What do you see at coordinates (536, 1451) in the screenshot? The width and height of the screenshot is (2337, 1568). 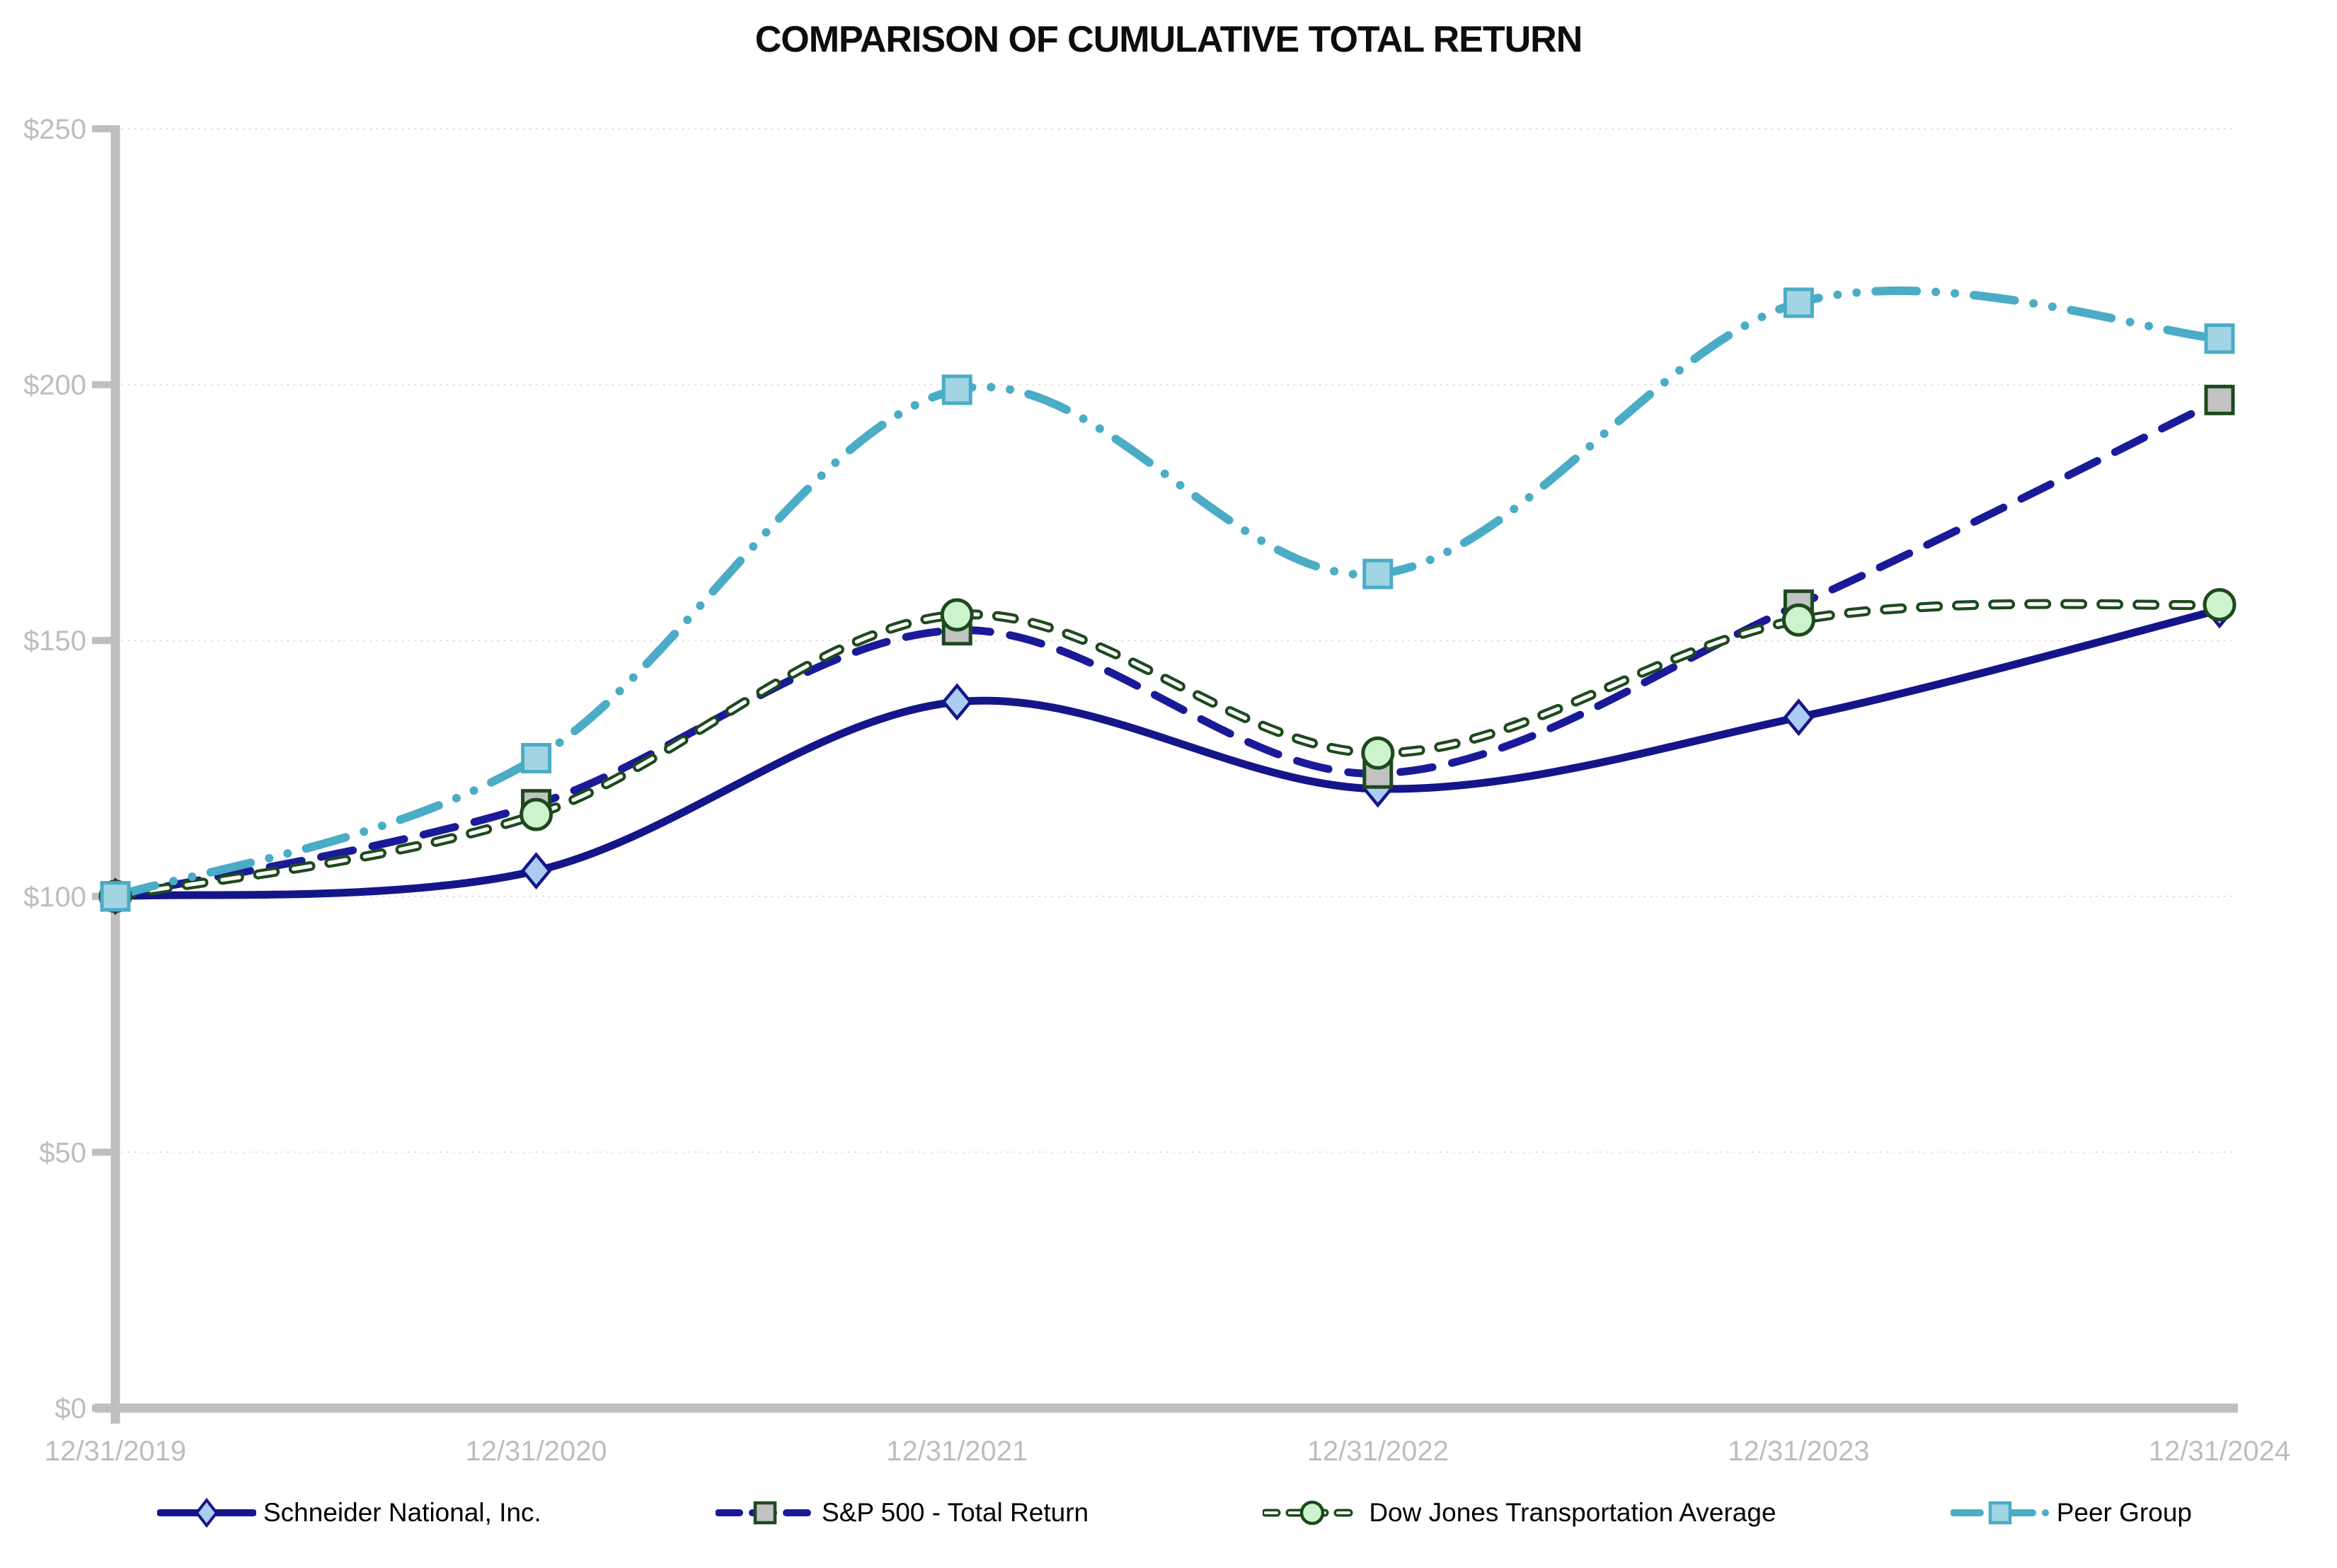 I see `x-tick-label: 12/31/2020` at bounding box center [536, 1451].